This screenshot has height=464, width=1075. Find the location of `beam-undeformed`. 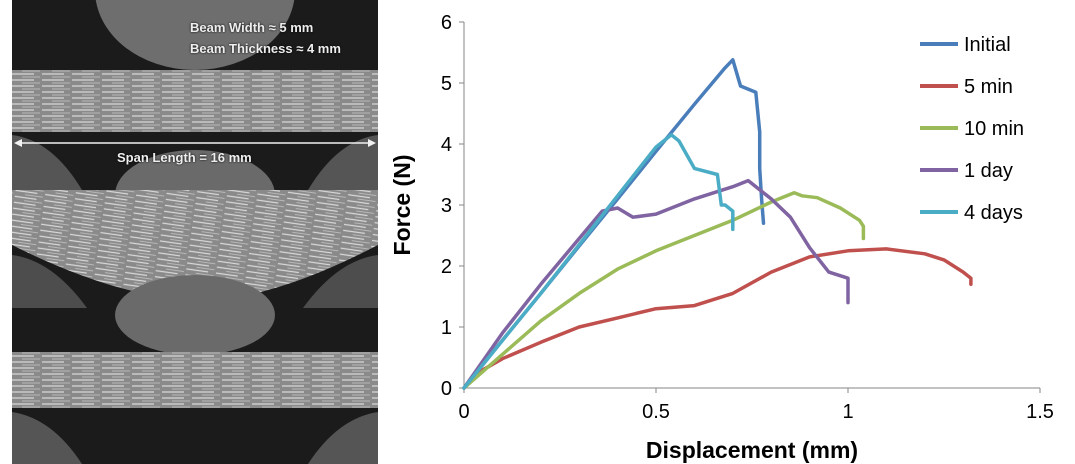

beam-undeformed is located at coordinates (195, 101).